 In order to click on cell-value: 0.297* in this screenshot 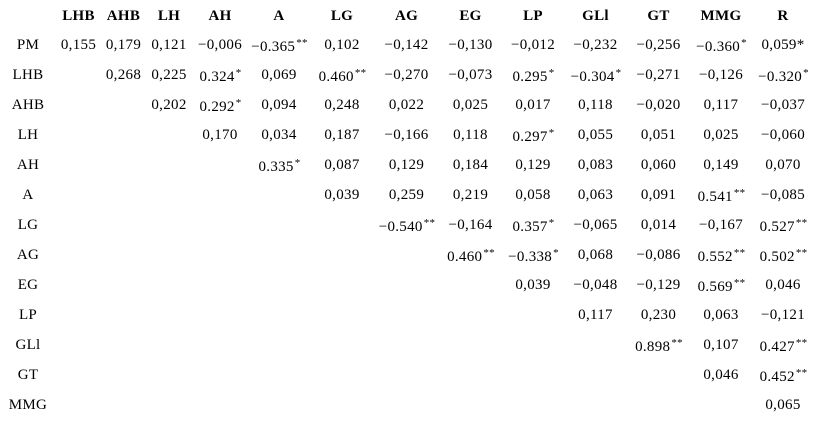, I will do `click(533, 135)`.